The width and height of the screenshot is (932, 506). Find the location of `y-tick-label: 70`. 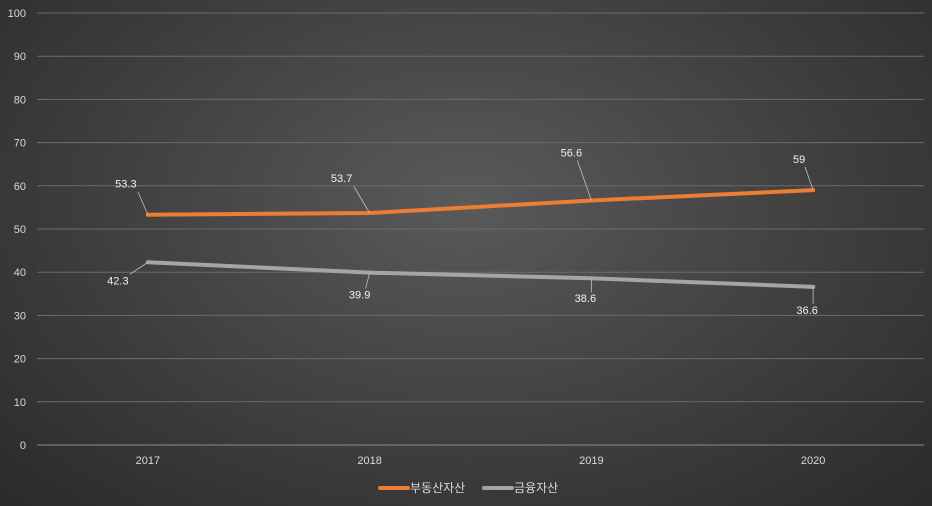

y-tick-label: 70 is located at coordinates (20, 144).